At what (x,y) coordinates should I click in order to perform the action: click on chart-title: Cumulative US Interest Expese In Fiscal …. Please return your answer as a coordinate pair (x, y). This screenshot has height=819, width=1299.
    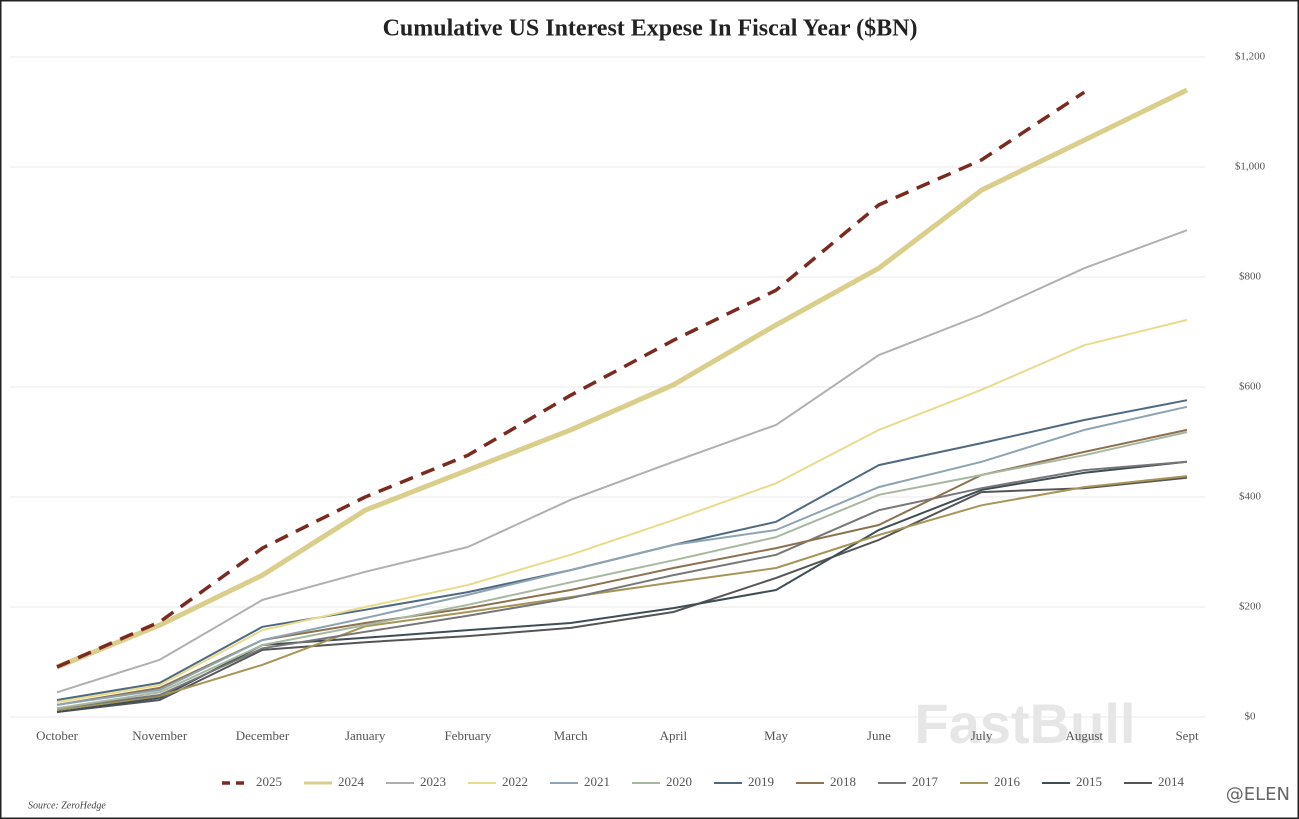
    Looking at the image, I should click on (650, 29).